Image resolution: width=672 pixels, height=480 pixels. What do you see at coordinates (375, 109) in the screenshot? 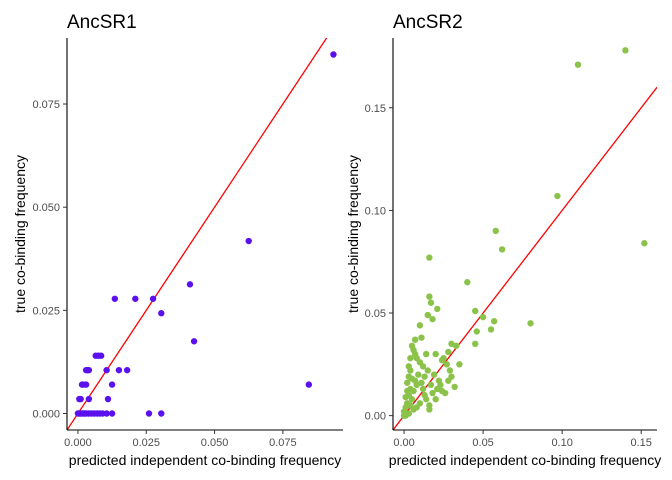
I see `y-tick-label: 0.15` at bounding box center [375, 109].